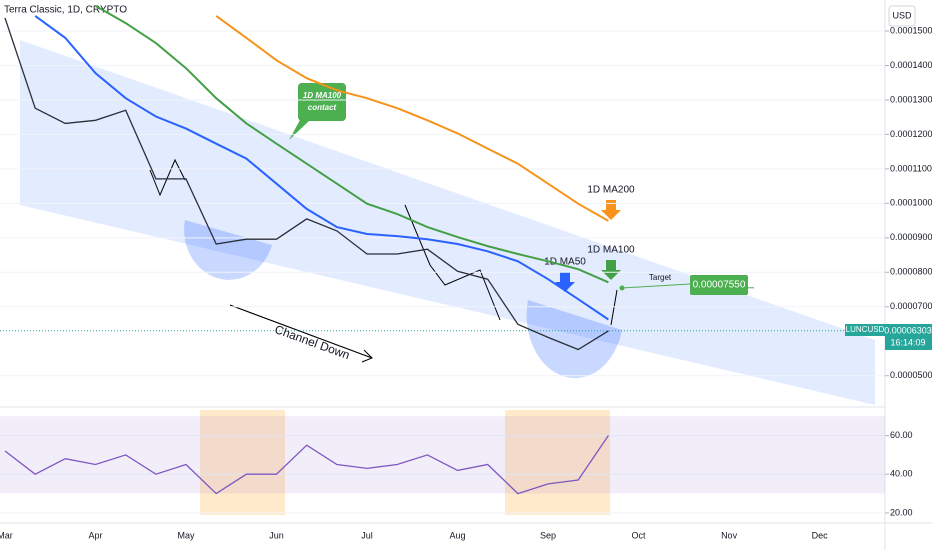  I want to click on annotation: 1D MA100, so click(611, 250).